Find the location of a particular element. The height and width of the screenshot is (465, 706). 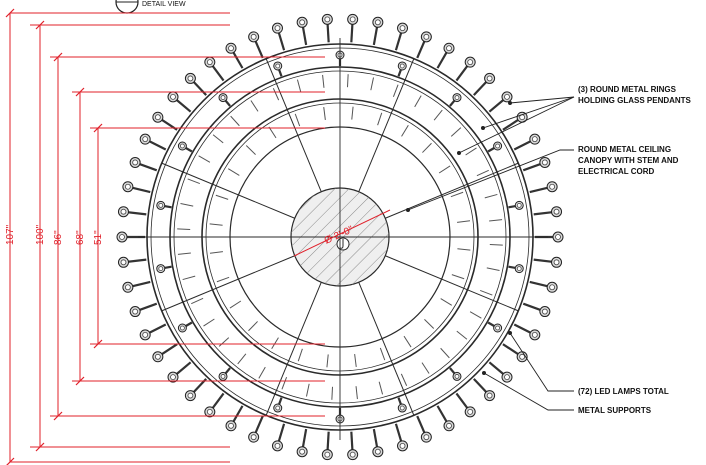

dim-86: 86" is located at coordinates (58, 237).